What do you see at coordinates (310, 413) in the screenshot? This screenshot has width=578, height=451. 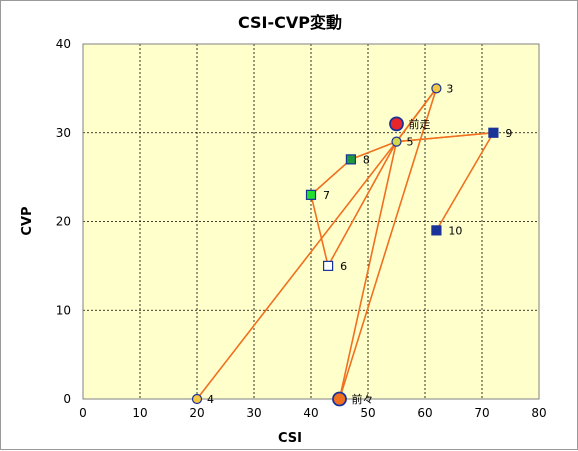 I see `x-tick-label: 40` at bounding box center [310, 413].